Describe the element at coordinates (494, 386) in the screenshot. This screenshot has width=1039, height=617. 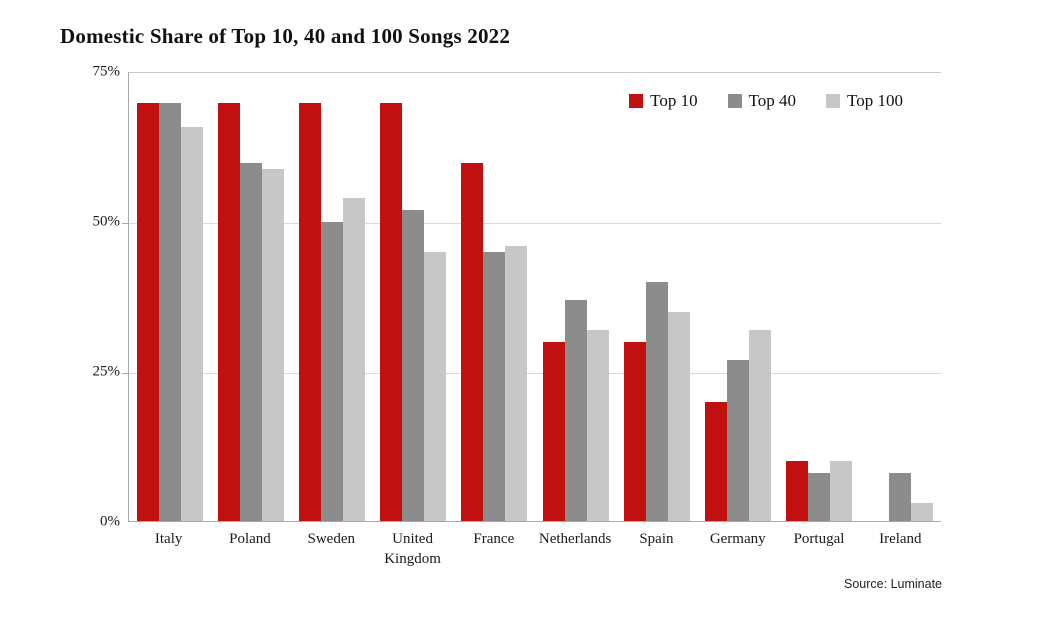
I see `bar-top-40-france` at that location.